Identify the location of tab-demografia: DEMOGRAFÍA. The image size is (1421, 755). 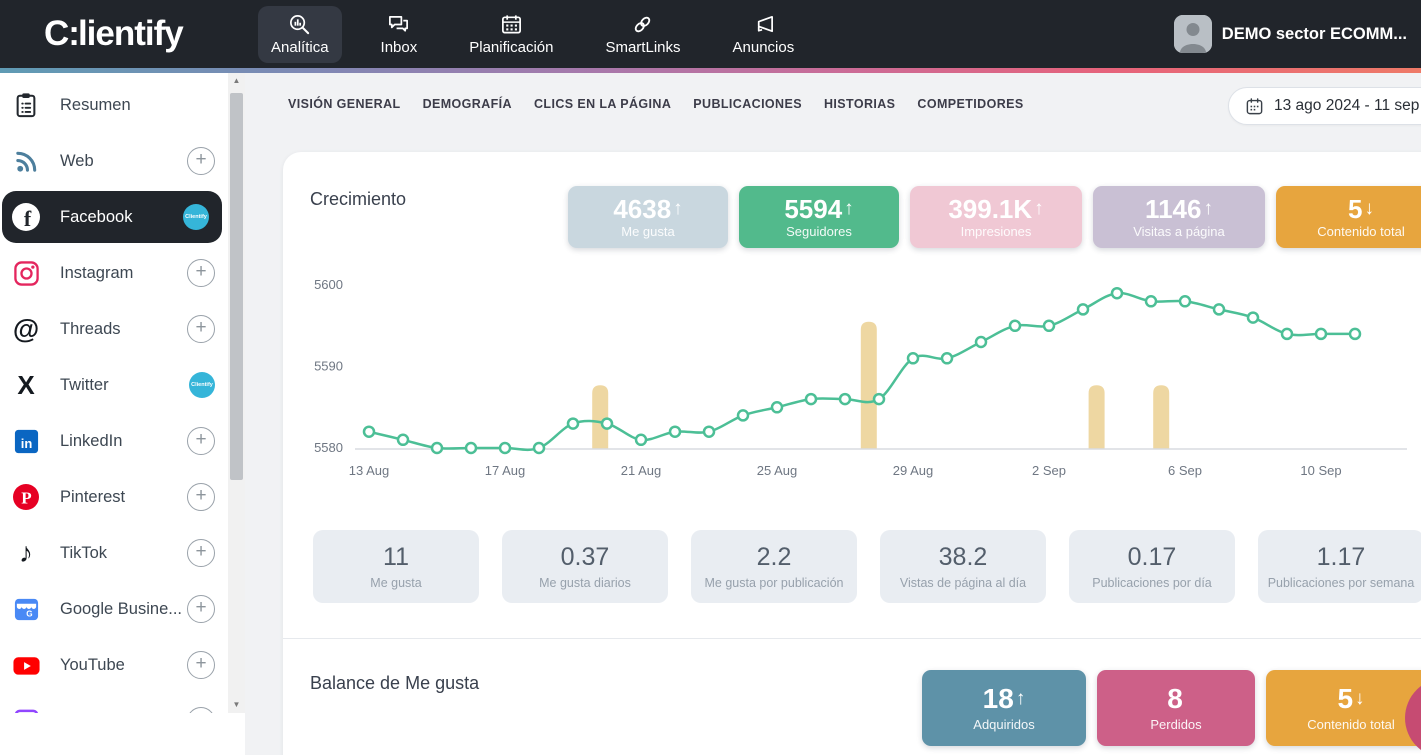
(467, 104).